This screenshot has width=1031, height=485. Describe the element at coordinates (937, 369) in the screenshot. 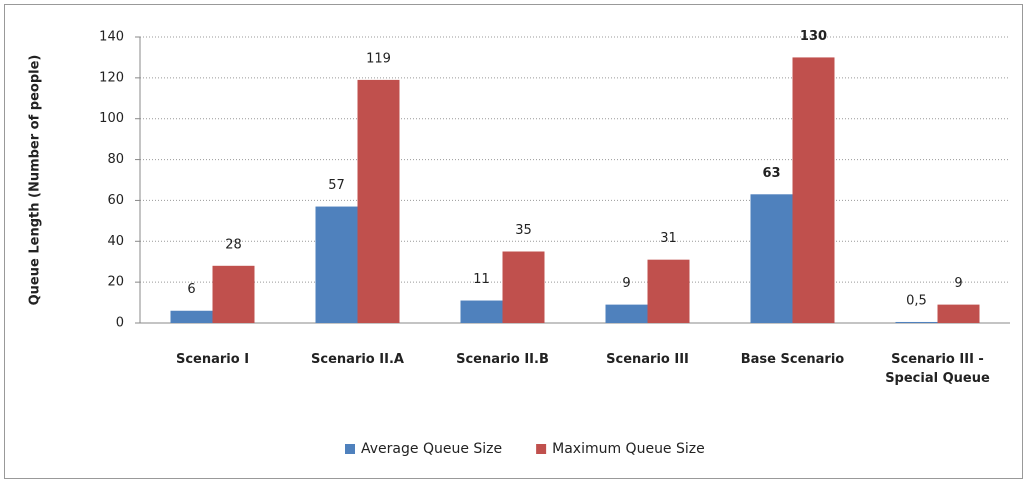

I see `x-tick-label: Scenario III - Special Queue` at that location.